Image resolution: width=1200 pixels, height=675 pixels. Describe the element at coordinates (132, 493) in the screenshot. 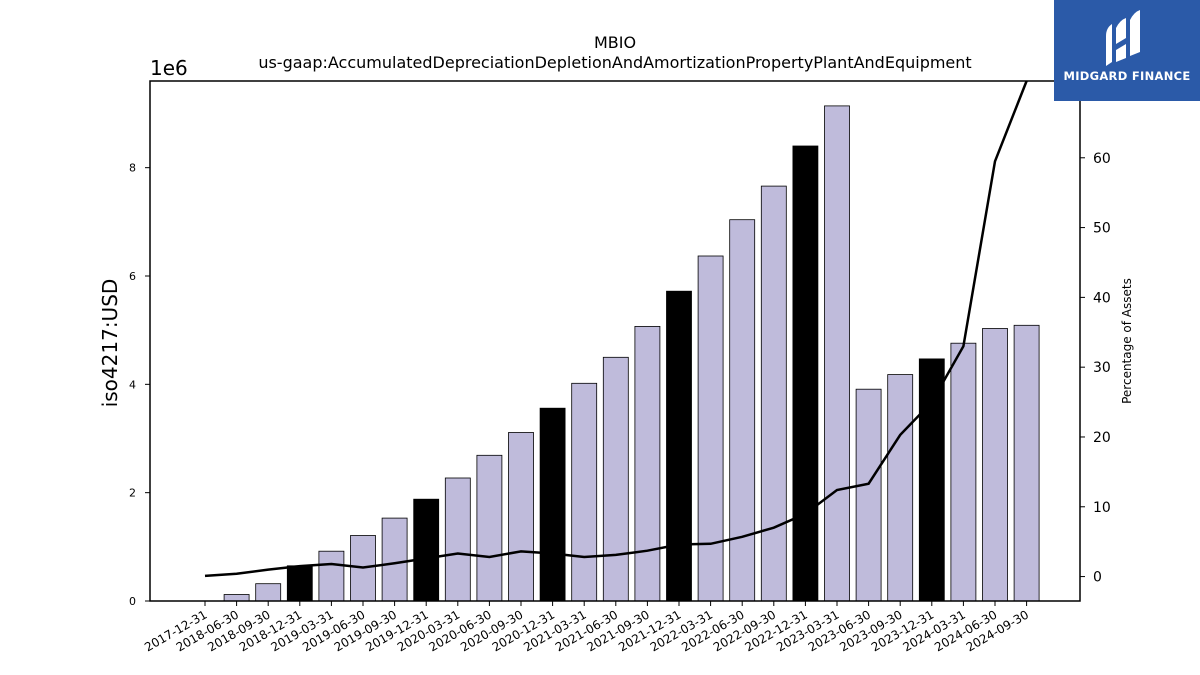

I see `y-tick-label: 2` at that location.